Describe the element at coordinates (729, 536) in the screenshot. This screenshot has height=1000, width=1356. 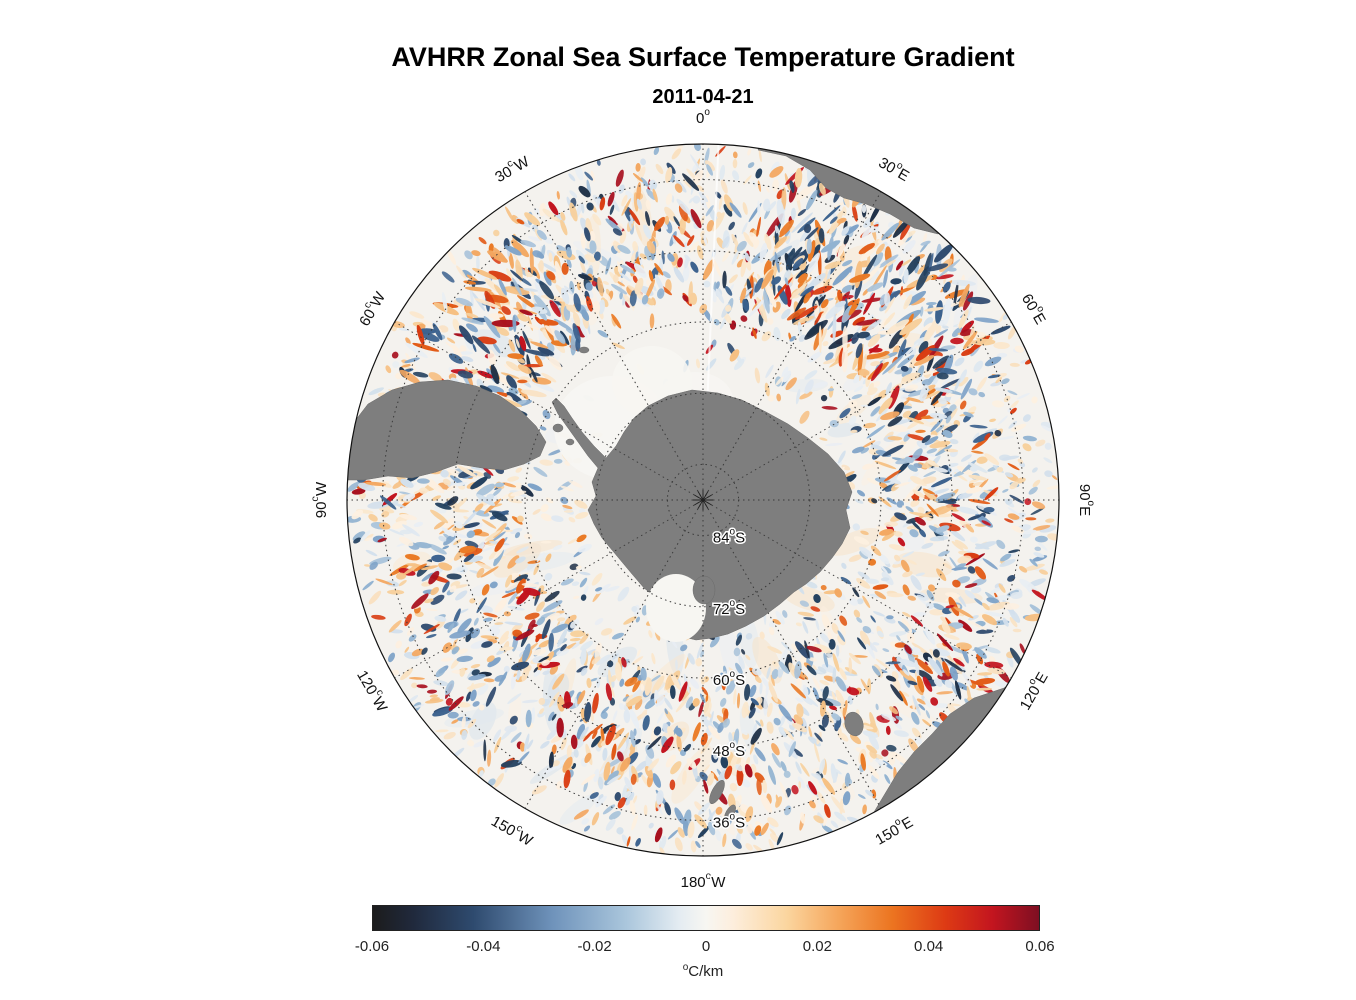
I see `parallel-label: 84oS` at that location.